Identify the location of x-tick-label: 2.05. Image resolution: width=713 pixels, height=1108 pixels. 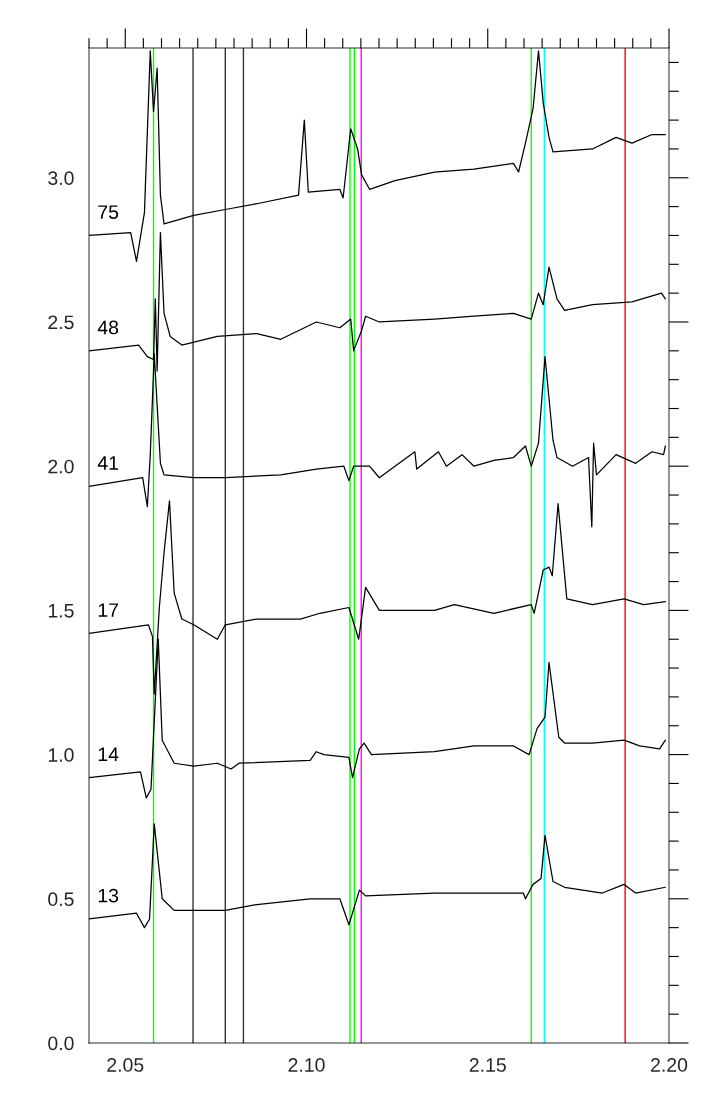
(125, 1065).